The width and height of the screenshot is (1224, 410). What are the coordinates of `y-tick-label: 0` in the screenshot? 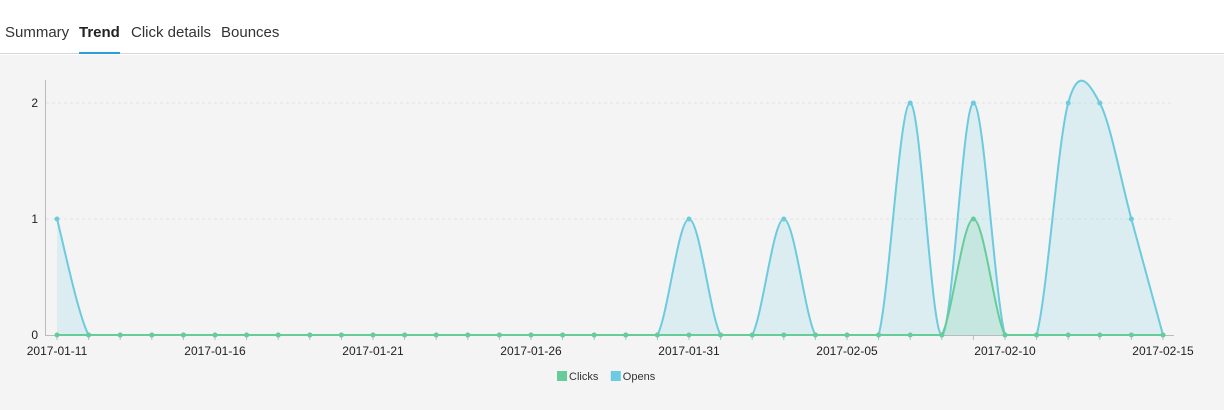 It's located at (34, 335).